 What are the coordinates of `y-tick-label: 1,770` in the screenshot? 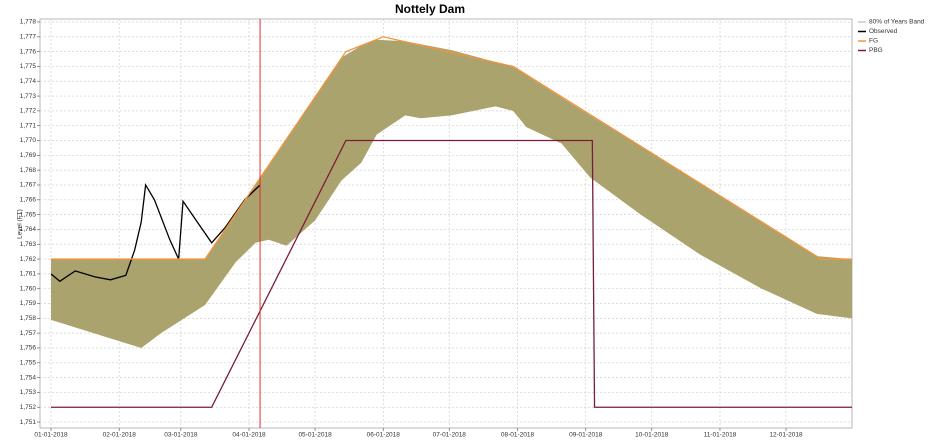 It's located at (28, 140).